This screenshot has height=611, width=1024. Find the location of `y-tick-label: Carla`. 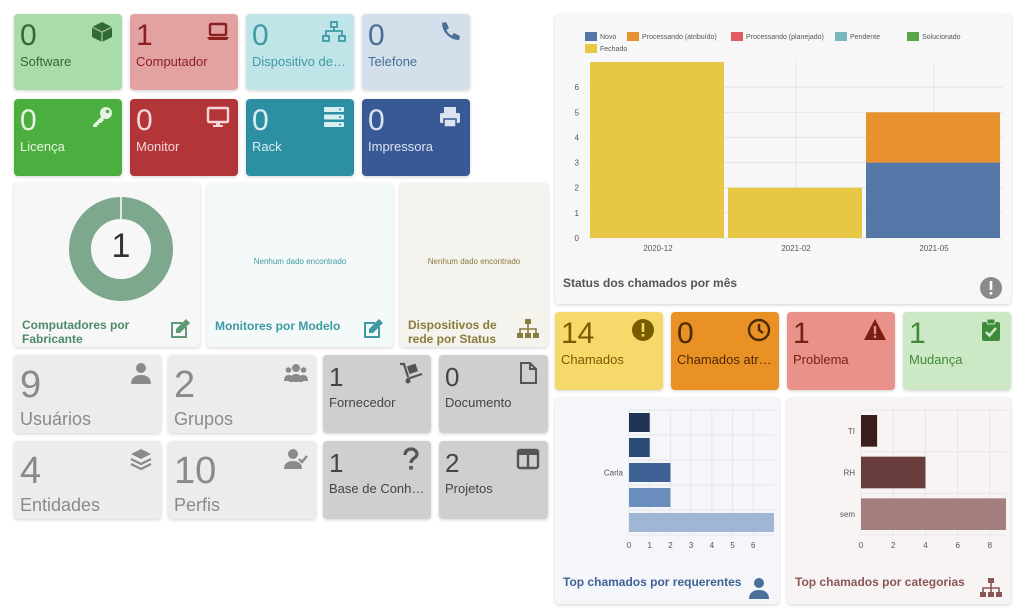

y-tick-label: Carla is located at coordinates (614, 473).